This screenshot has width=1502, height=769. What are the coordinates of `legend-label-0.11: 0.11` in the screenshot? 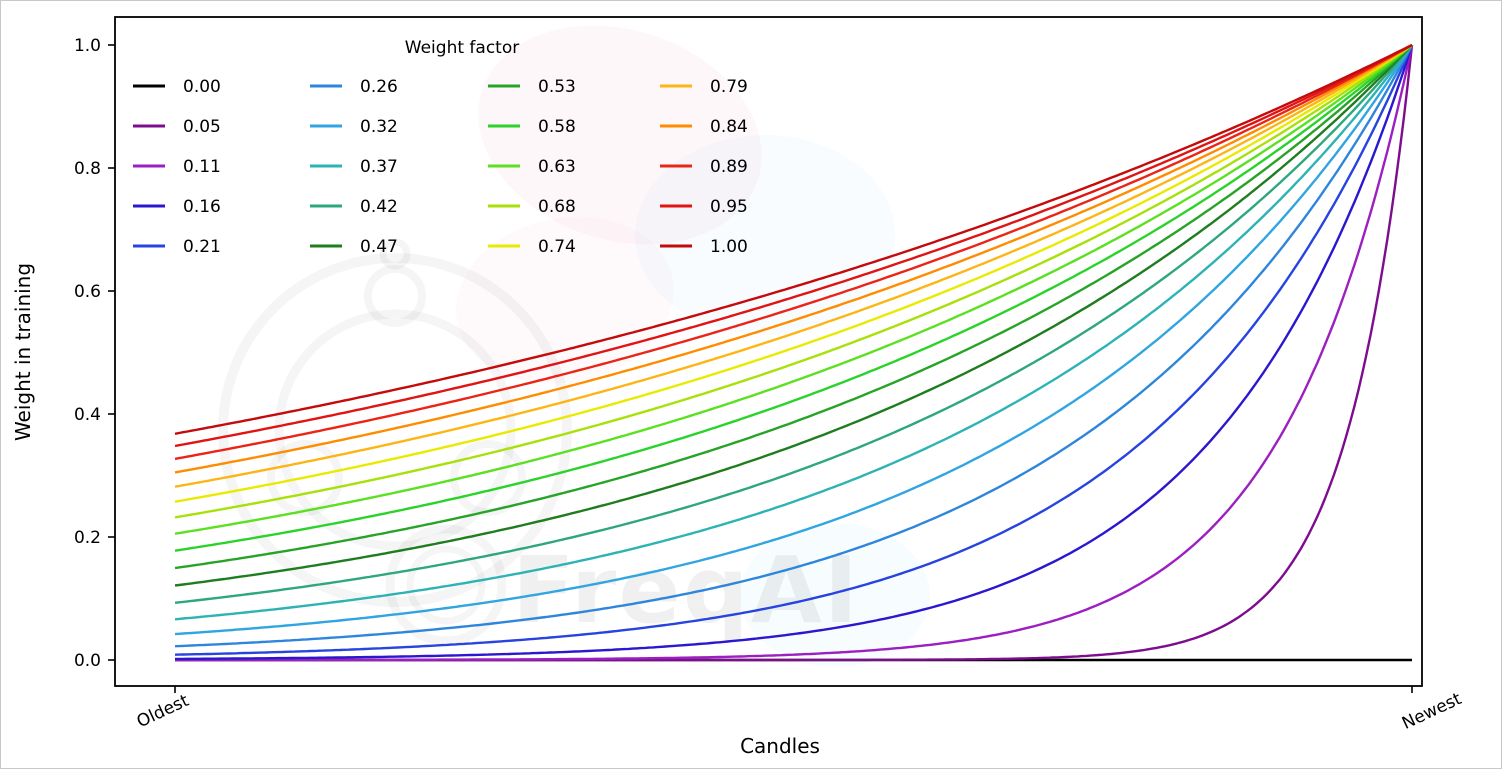 It's located at (202, 167).